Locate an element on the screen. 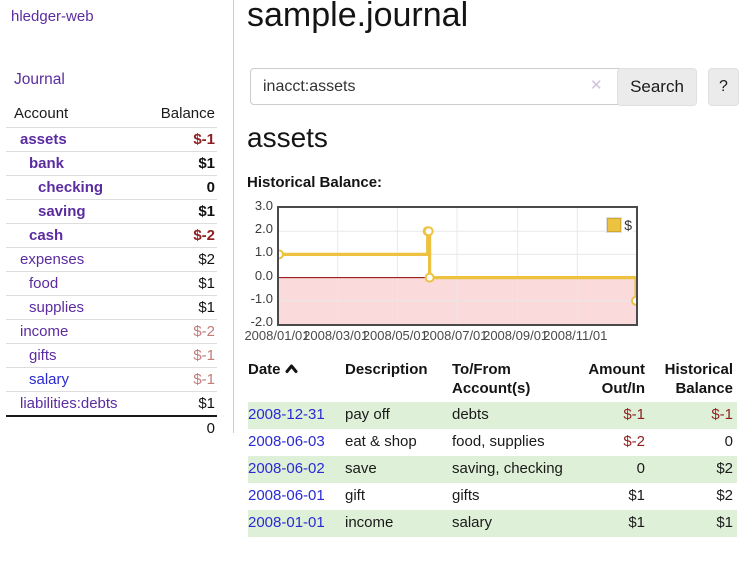 The image size is (742, 582). account-cell: checking is located at coordinates (73, 187).